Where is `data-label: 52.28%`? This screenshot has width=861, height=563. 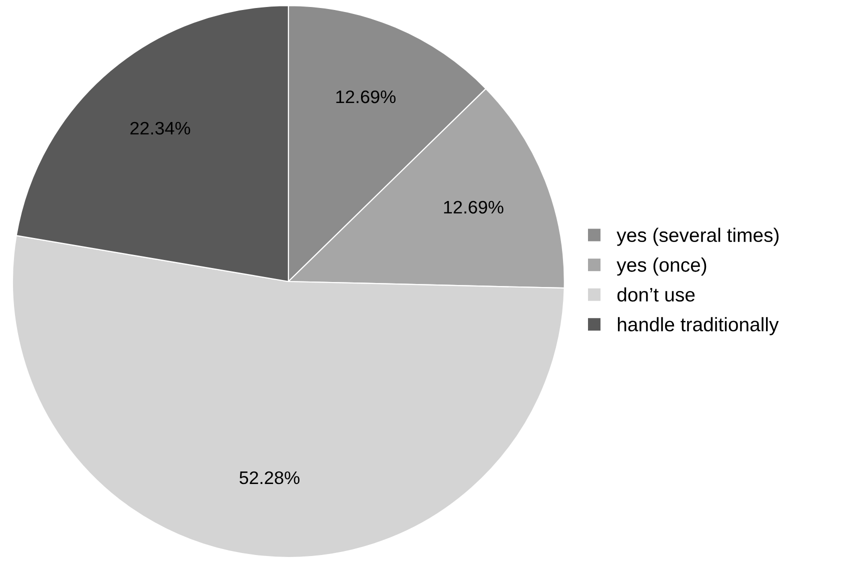 data-label: 52.28% is located at coordinates (270, 477).